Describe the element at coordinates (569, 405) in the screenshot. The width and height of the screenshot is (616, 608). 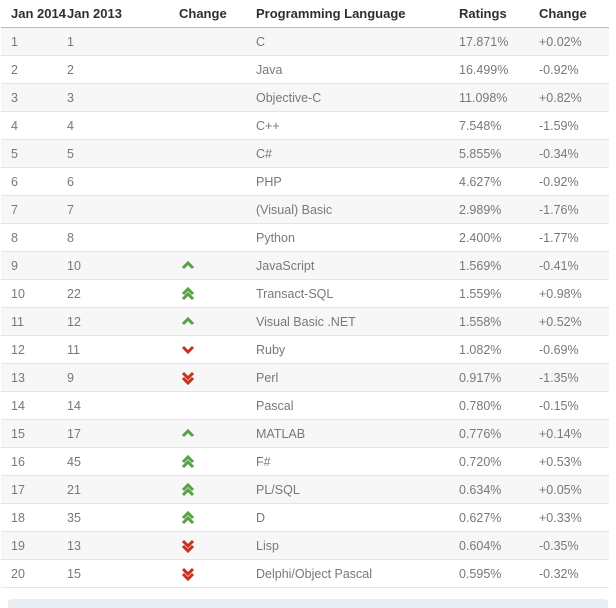
I see `change-pct-cell: -0.15%` at that location.